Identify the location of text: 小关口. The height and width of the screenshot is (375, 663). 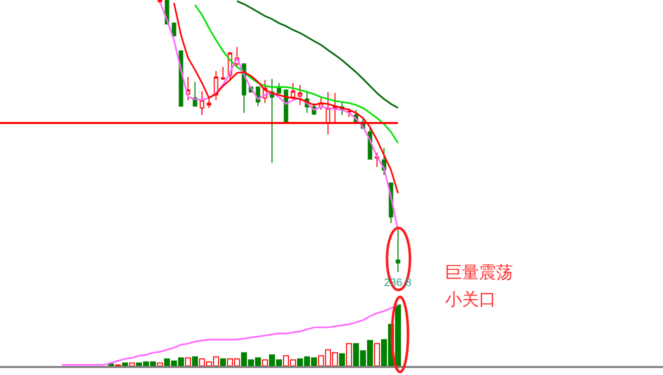
(470, 300).